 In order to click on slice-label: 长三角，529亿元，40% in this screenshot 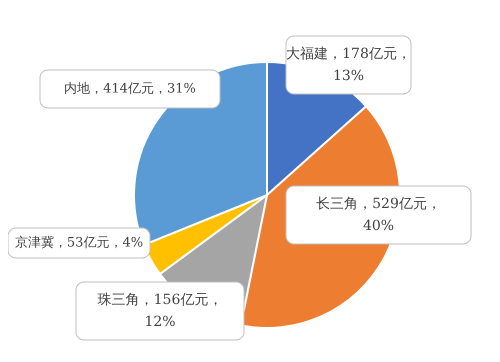, I will do `click(378, 215)`.